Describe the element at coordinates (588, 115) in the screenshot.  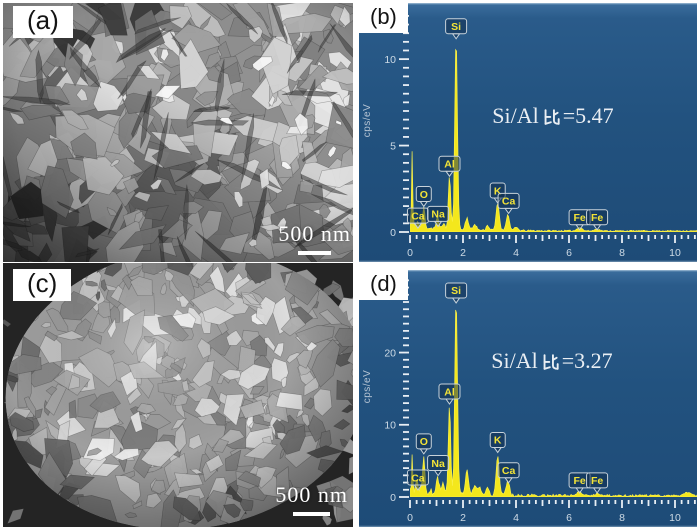
I see `annotation-suffix-b: =5.47` at that location.